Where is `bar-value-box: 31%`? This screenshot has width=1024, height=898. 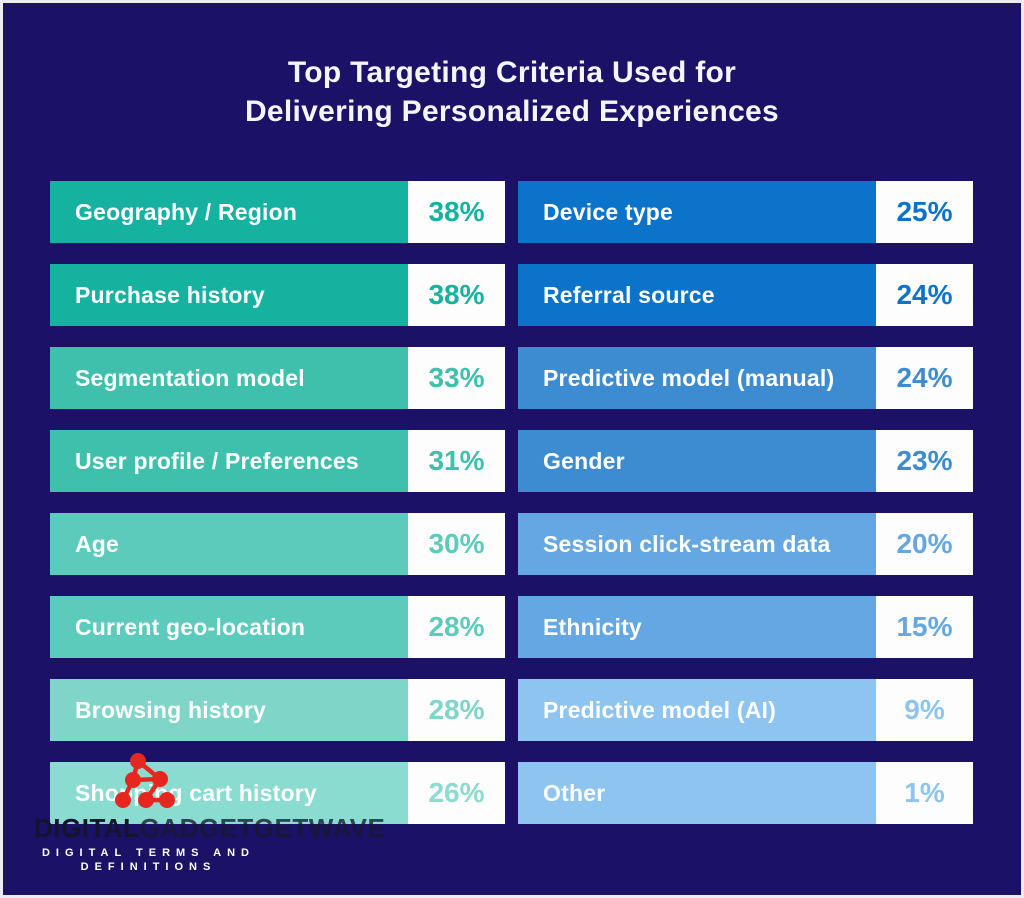
bar-value-box: 31% is located at coordinates (456, 461).